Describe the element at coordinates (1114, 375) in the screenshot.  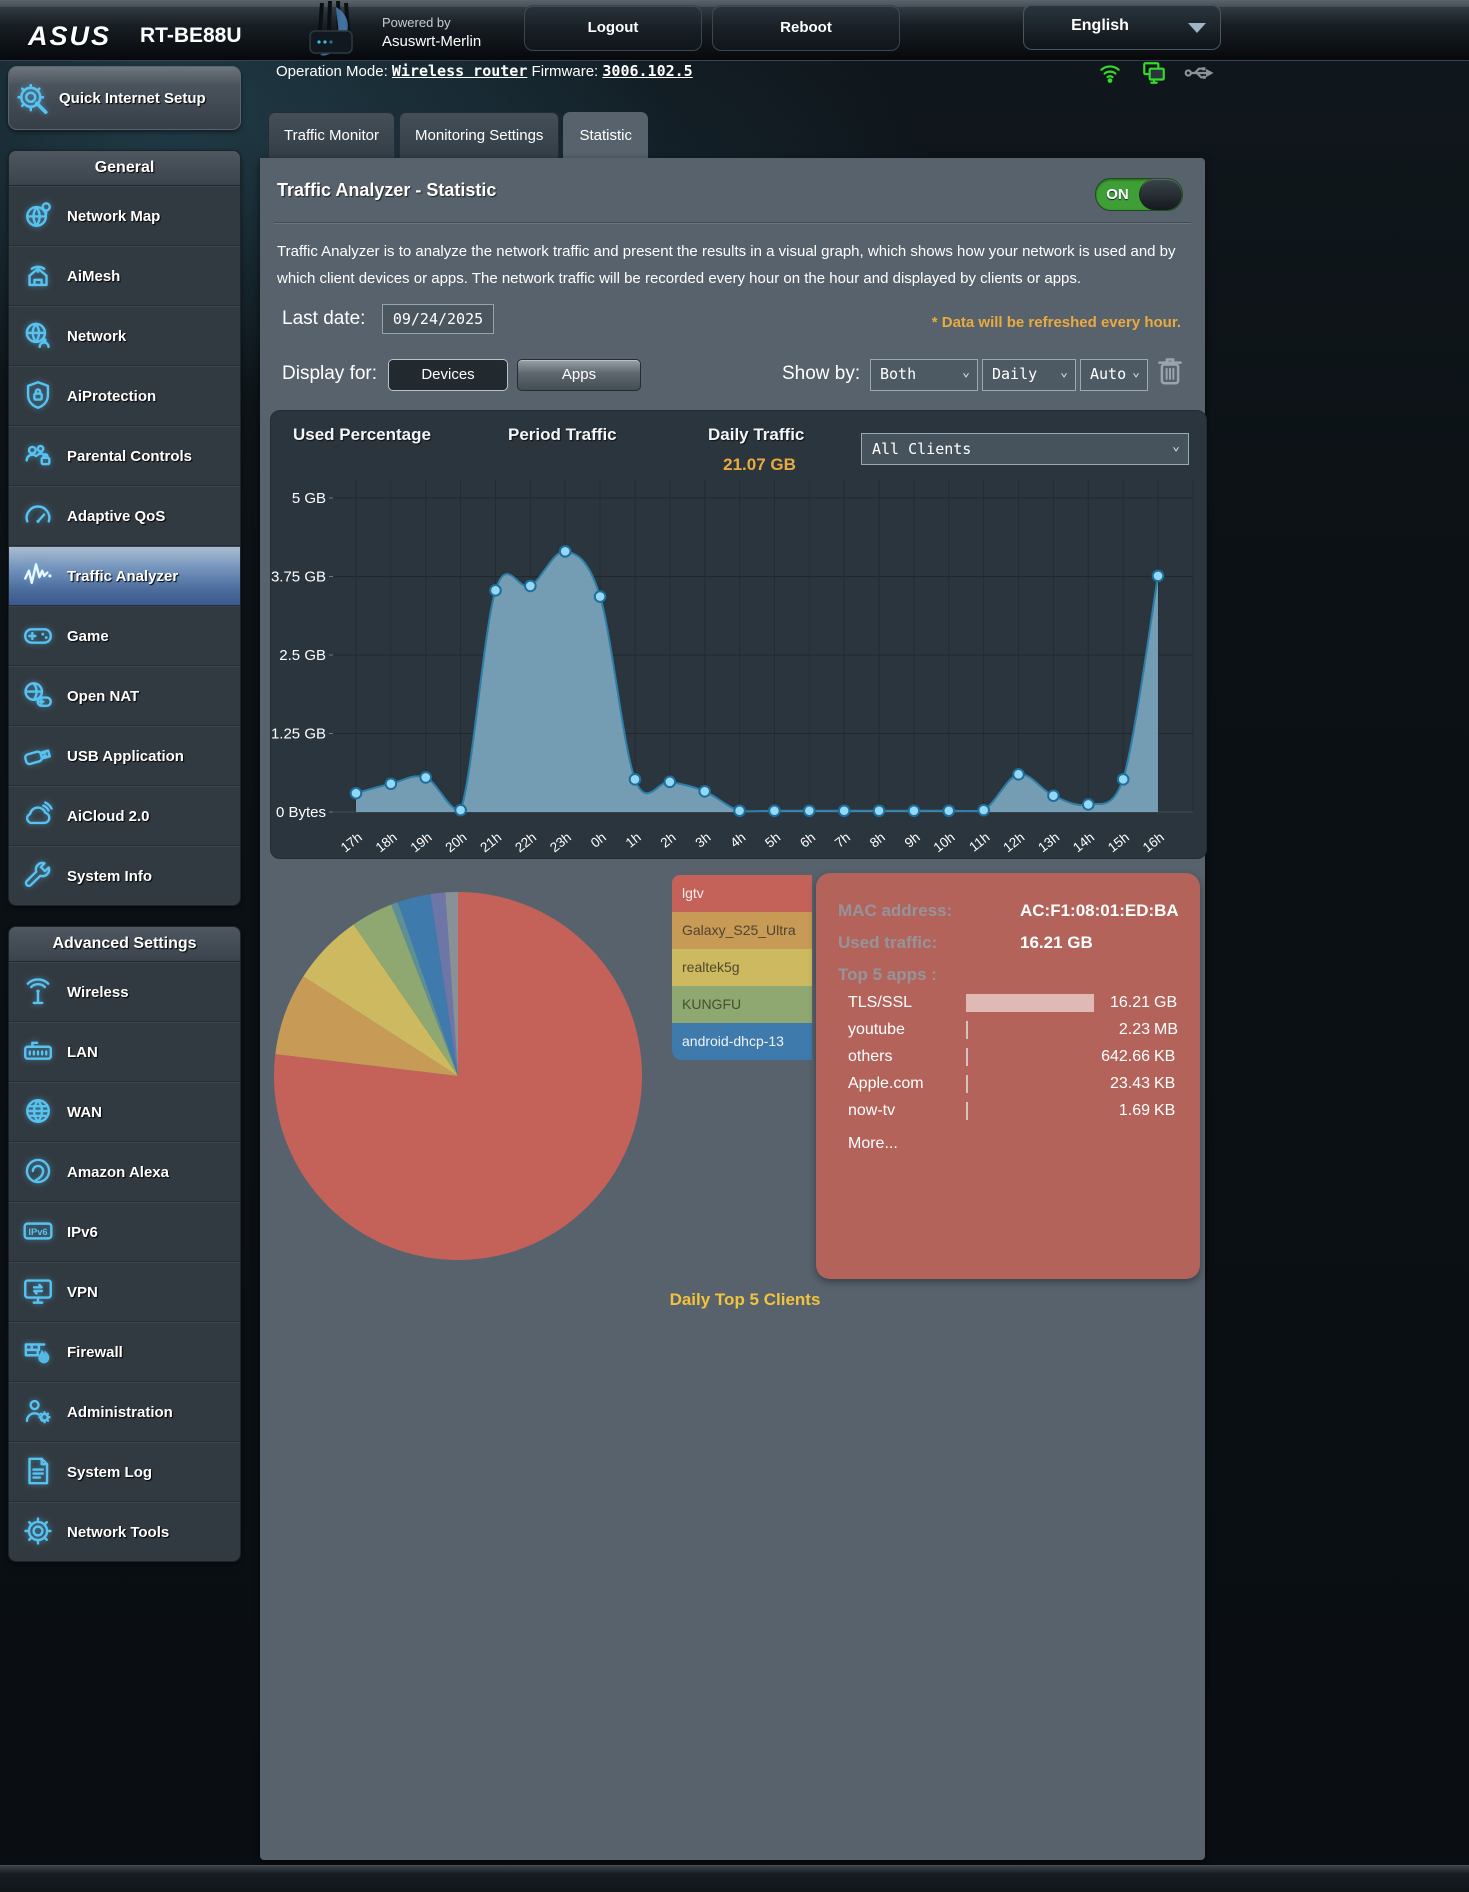
I see `show-by-unit-select: Auto ⌄` at that location.